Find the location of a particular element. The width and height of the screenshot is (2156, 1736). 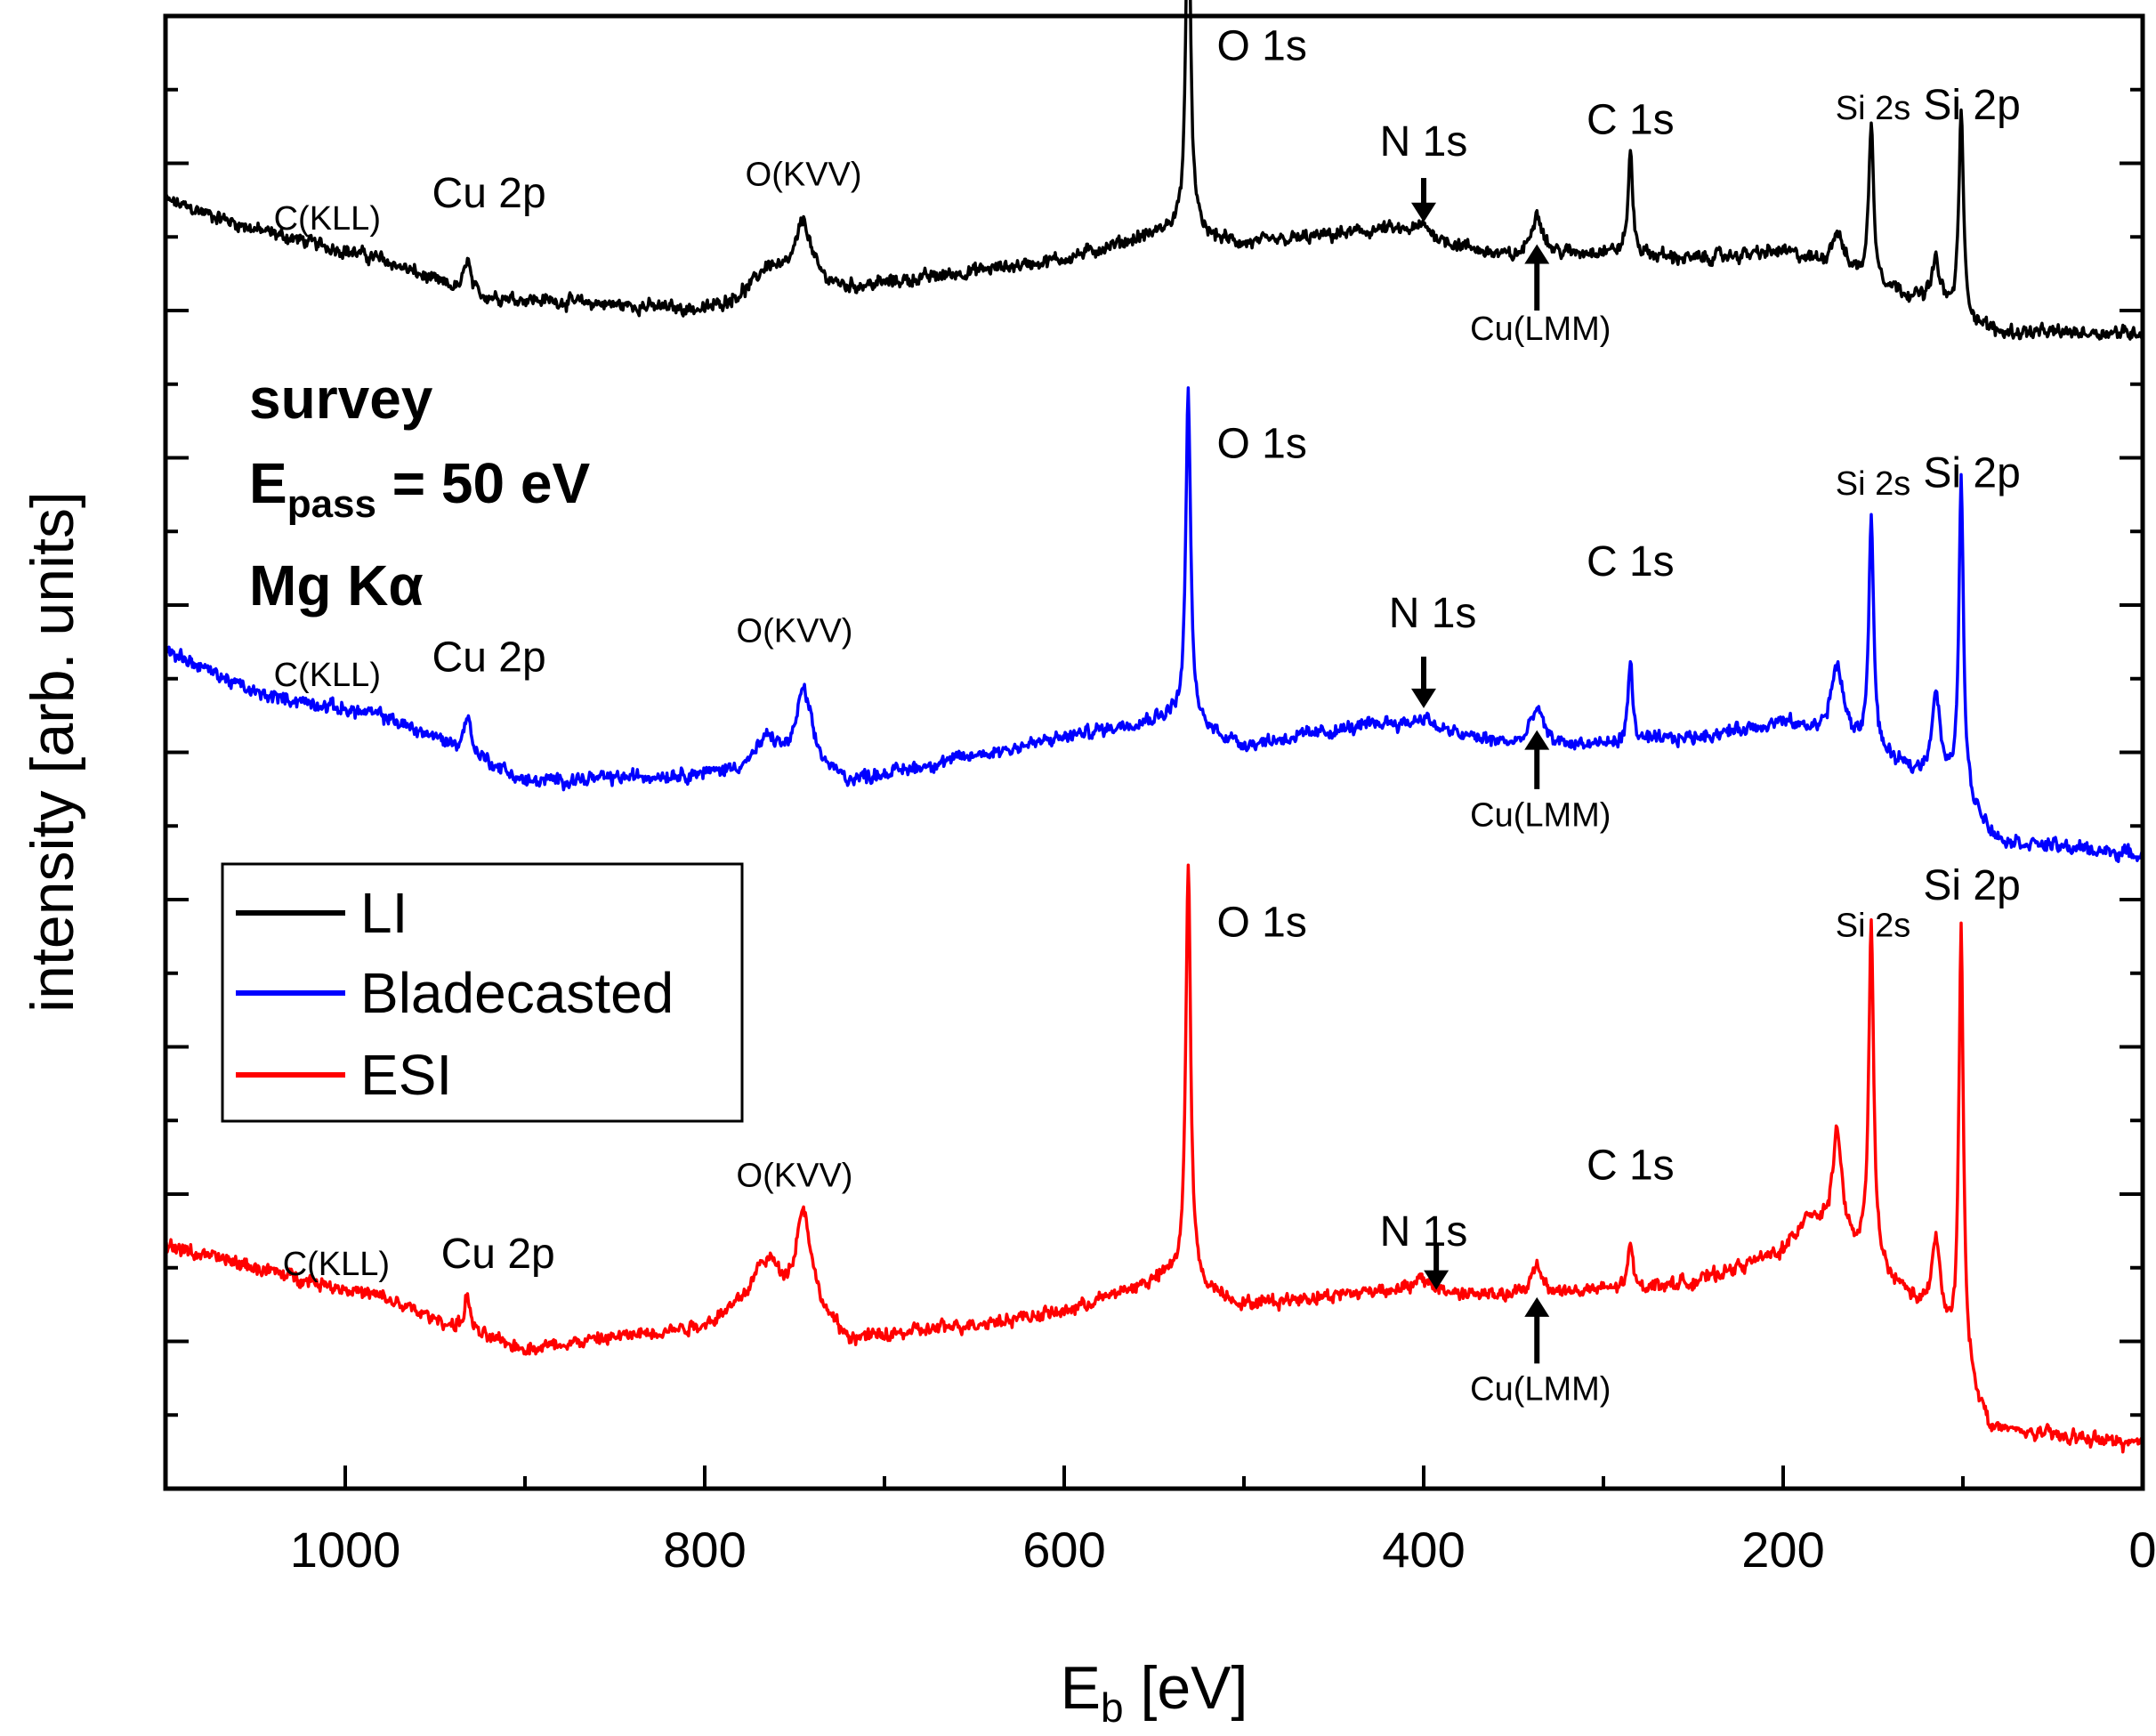

legend-label-li: LI is located at coordinates (384, 913).